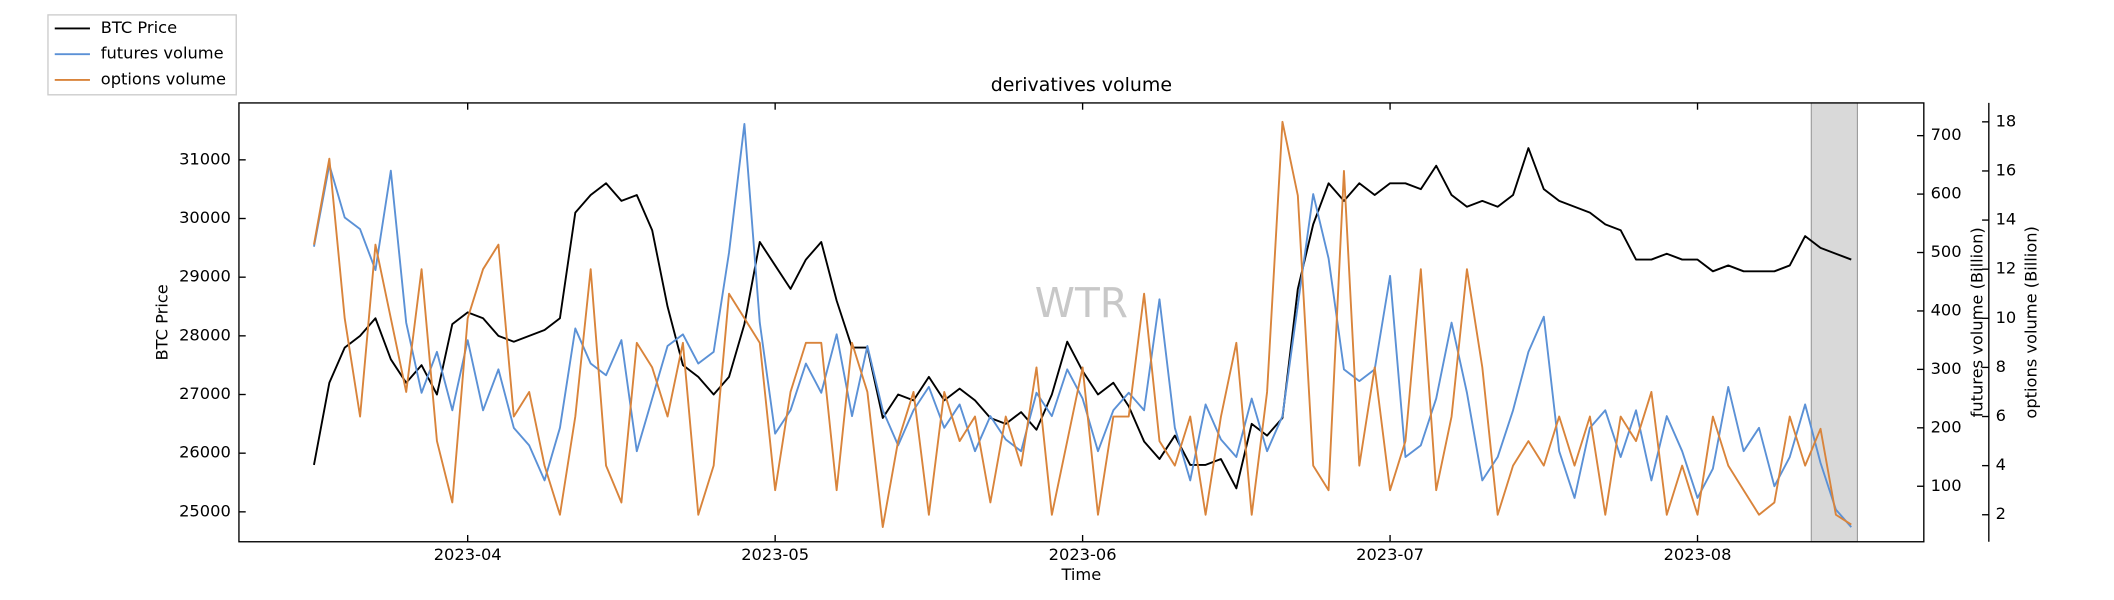 The width and height of the screenshot is (2114, 600). What do you see at coordinates (2006, 268) in the screenshot?
I see `y3-tick-label: 12` at bounding box center [2006, 268].